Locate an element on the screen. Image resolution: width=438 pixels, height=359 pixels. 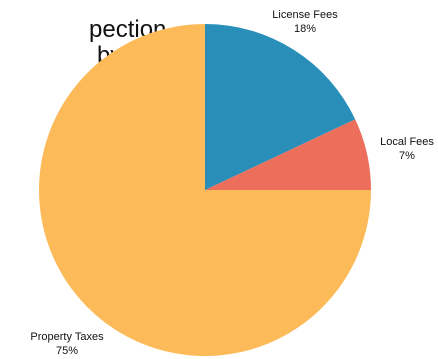
slice-label-value: 18% is located at coordinates (305, 29).